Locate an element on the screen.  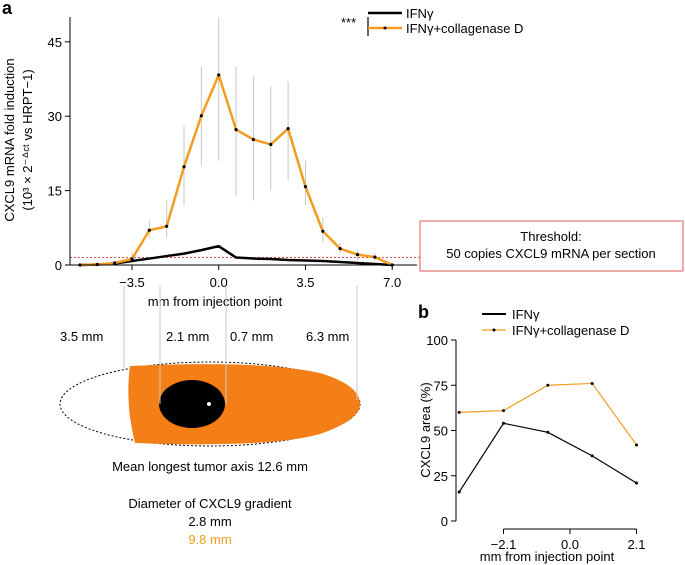
significance-marker: *** is located at coordinates (348, 22).